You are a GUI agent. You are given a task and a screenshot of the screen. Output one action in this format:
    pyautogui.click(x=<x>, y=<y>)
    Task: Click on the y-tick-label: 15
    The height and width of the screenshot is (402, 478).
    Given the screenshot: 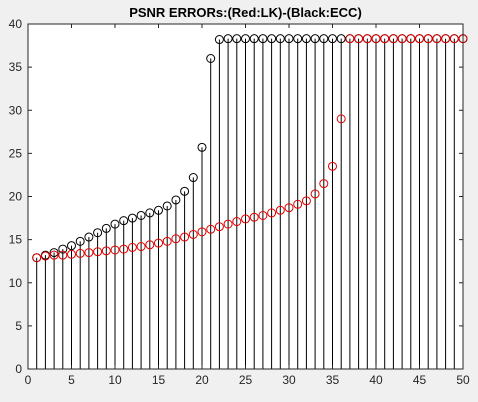 What is the action you would take?
    pyautogui.click(x=16, y=240)
    